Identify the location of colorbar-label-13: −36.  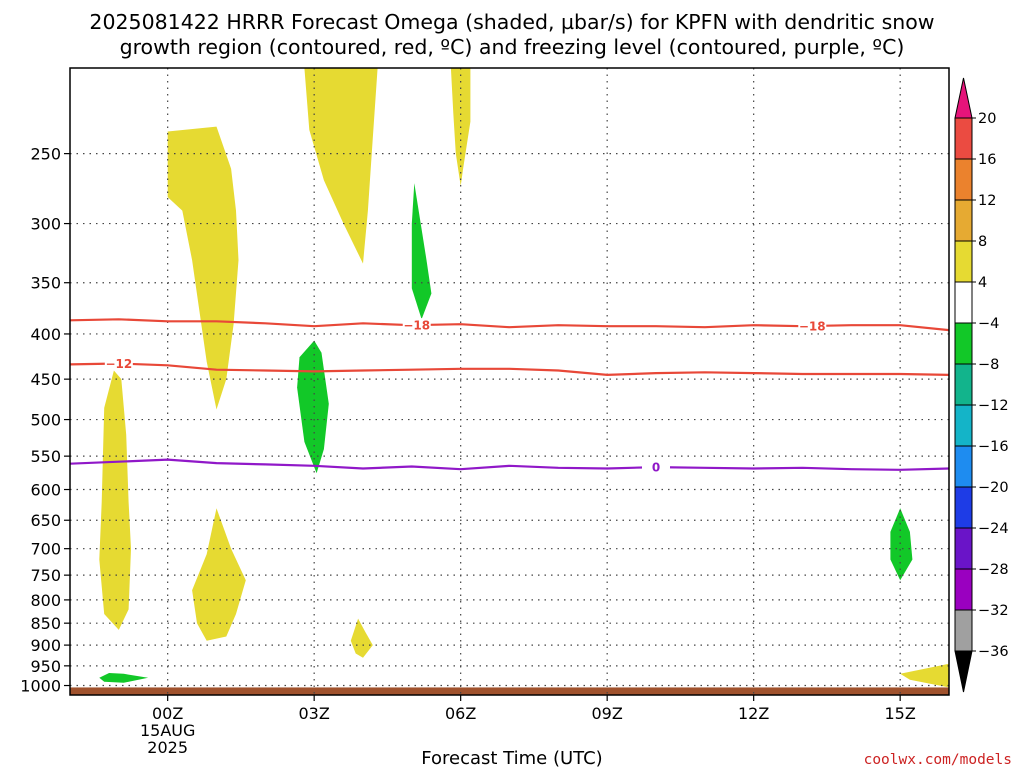
(993, 652).